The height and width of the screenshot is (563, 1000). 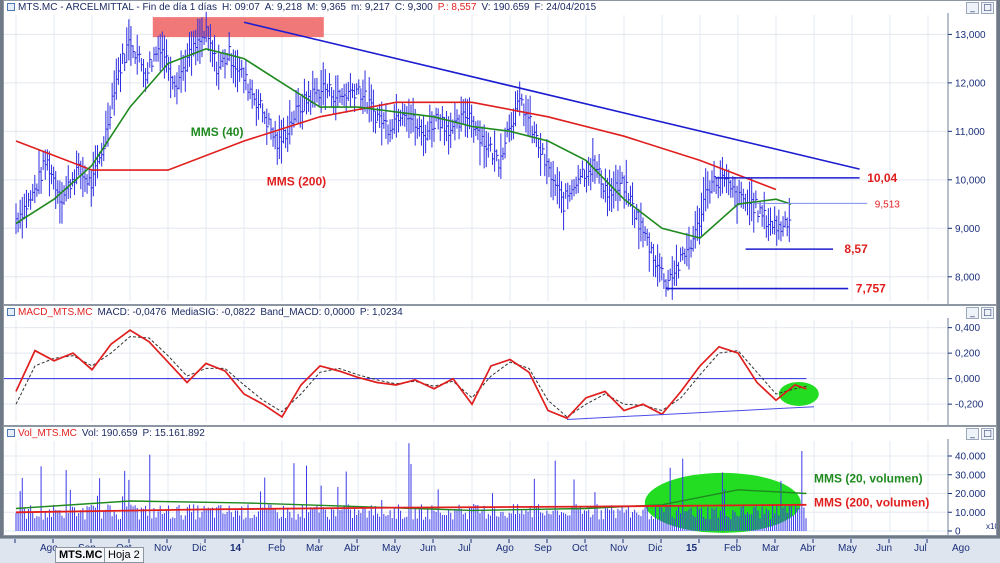 I want to click on level-9-513-label: 9,513, so click(x=887, y=204).